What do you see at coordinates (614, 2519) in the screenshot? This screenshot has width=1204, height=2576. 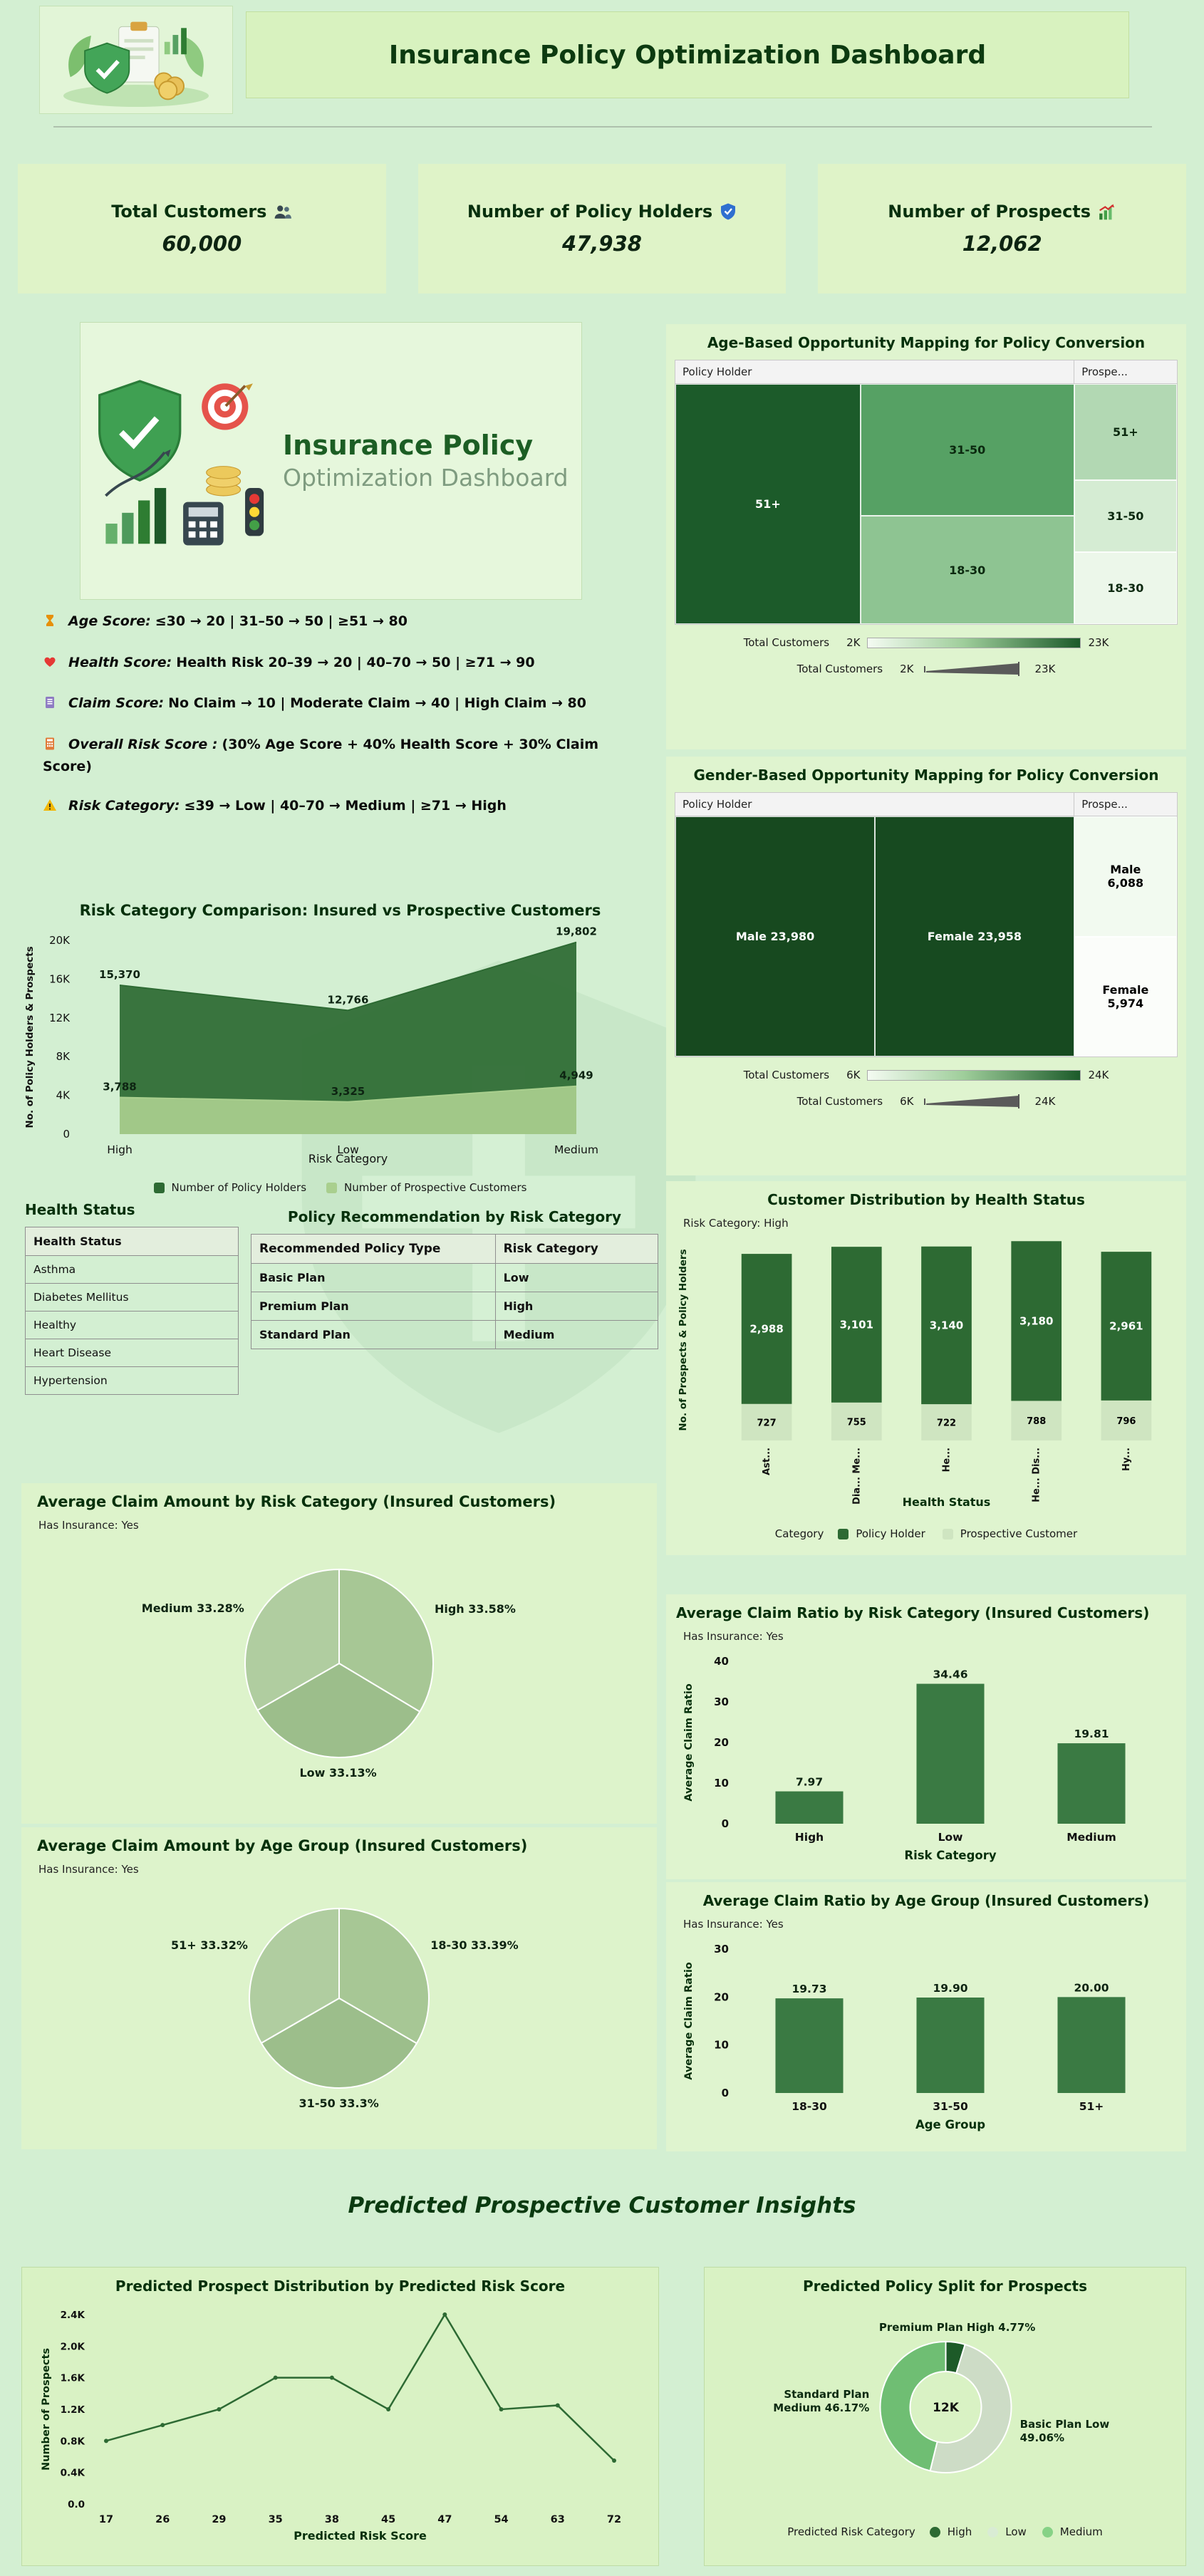 I see `svg-text: 72` at bounding box center [614, 2519].